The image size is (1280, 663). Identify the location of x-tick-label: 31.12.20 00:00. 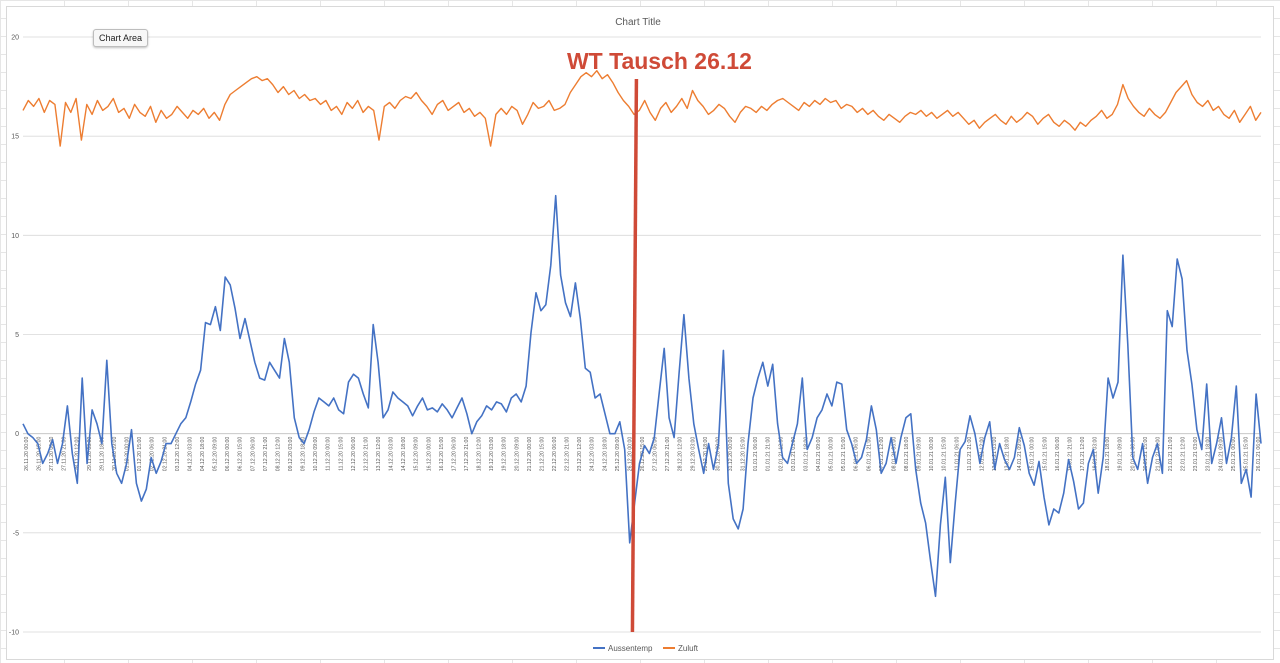
(731, 454).